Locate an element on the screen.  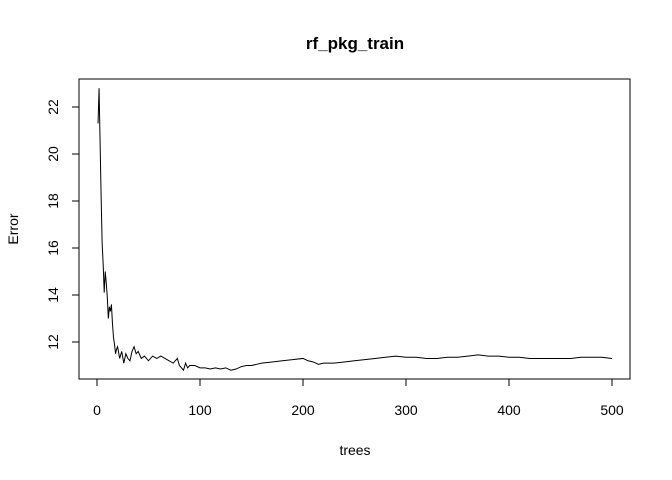
x-tick-label: 300 is located at coordinates (406, 410).